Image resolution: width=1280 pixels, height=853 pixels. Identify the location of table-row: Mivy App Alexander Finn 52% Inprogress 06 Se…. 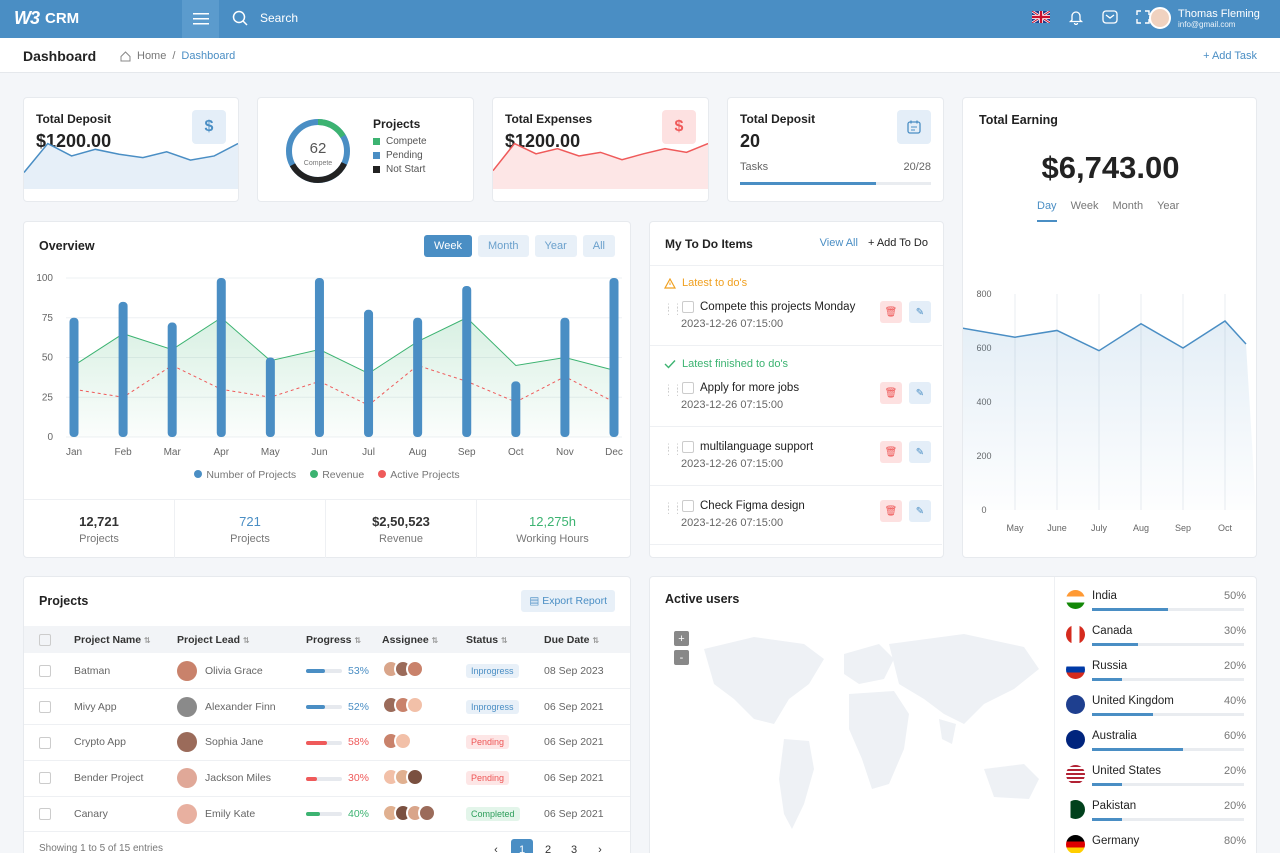
(327, 707).